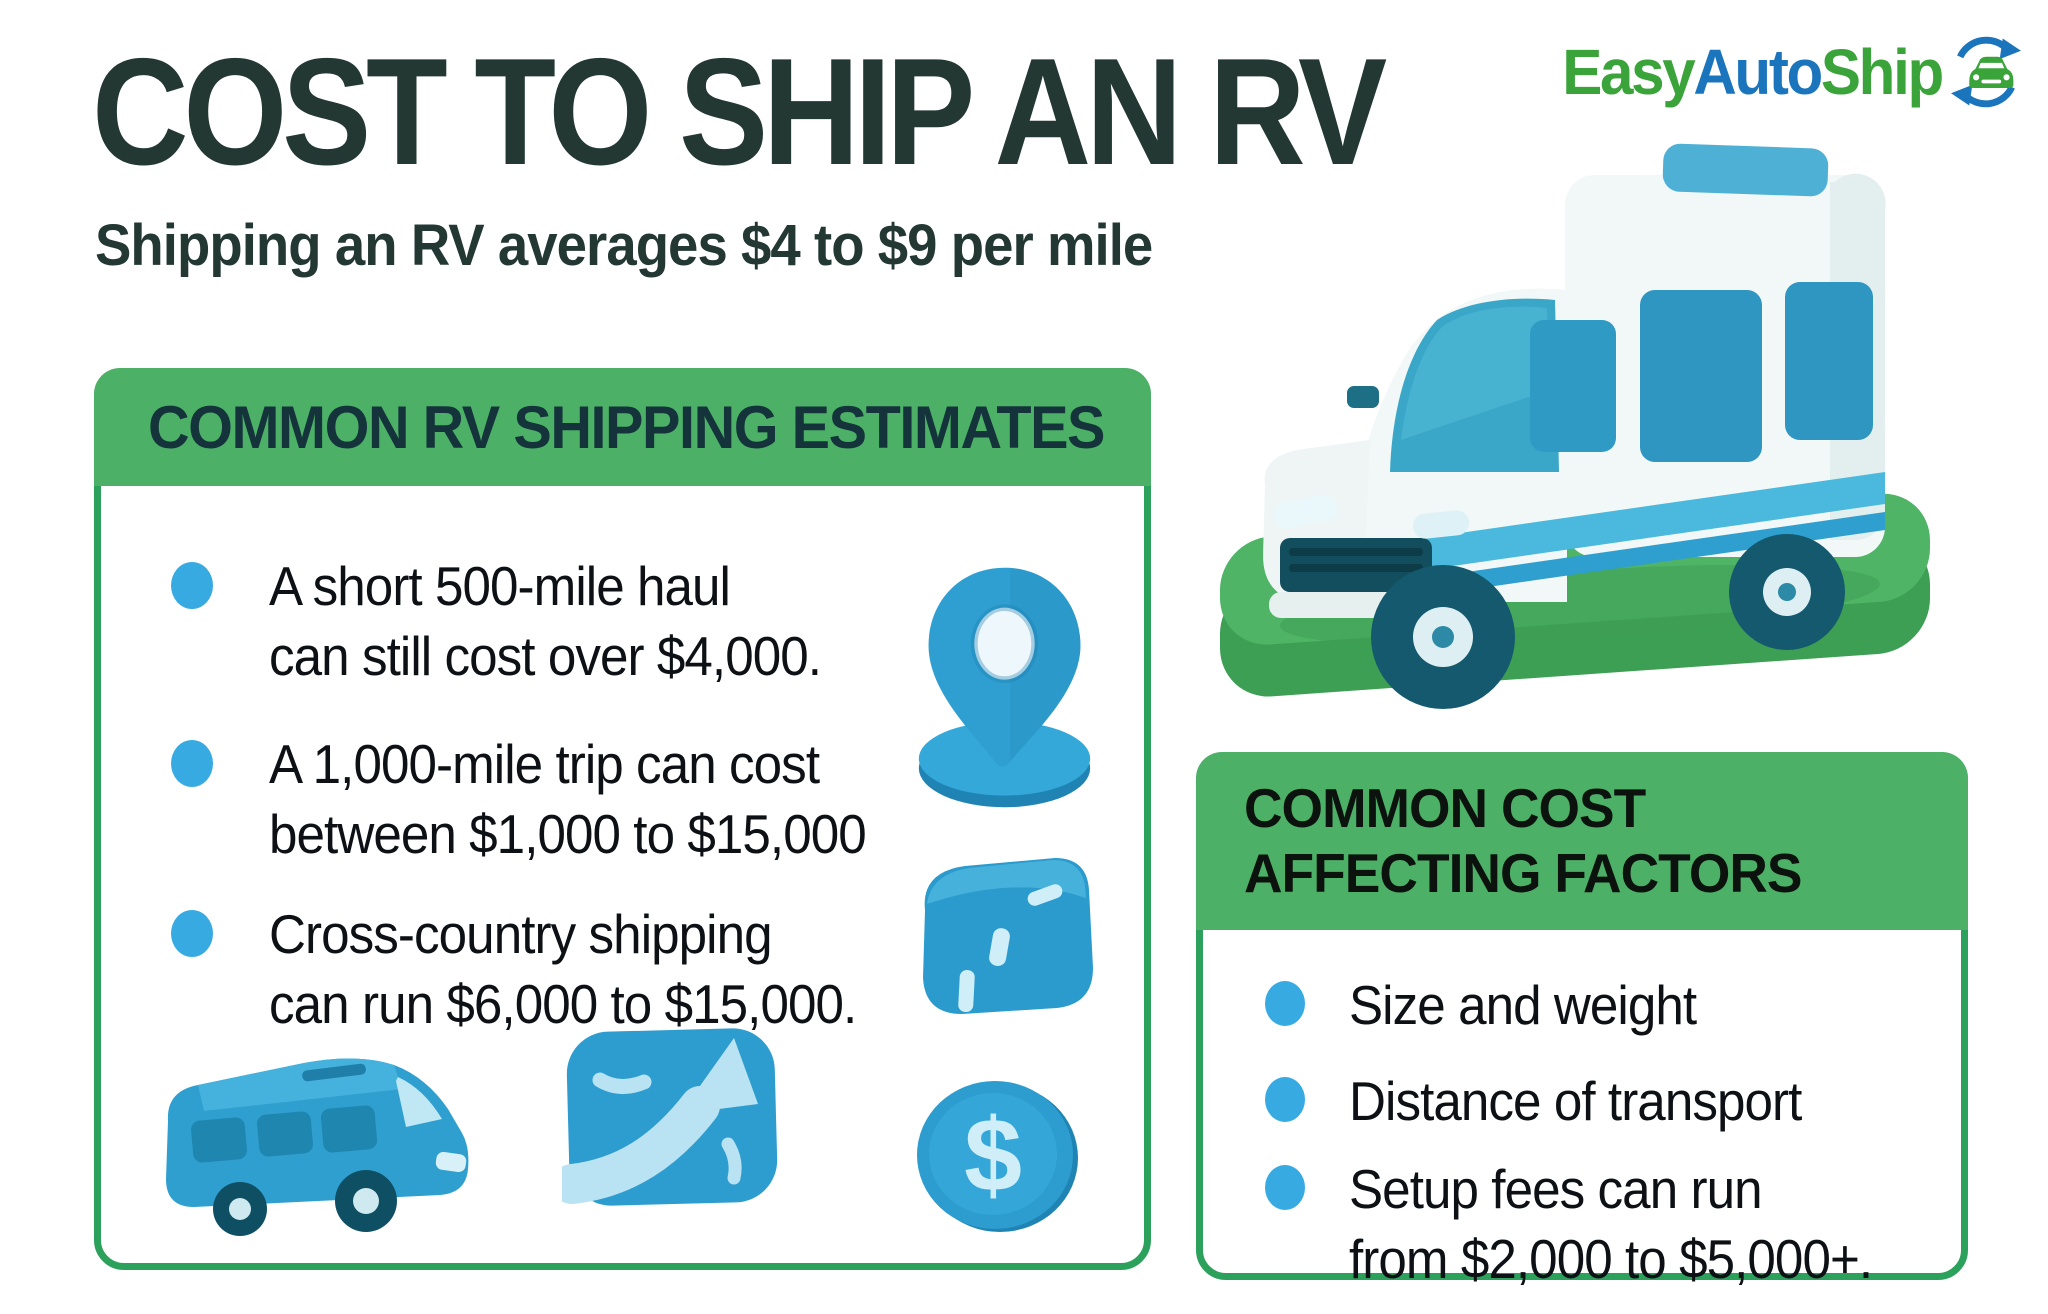 This screenshot has height=1314, width=2048. Describe the element at coordinates (1008, 936) in the screenshot. I see `road-icon` at that location.